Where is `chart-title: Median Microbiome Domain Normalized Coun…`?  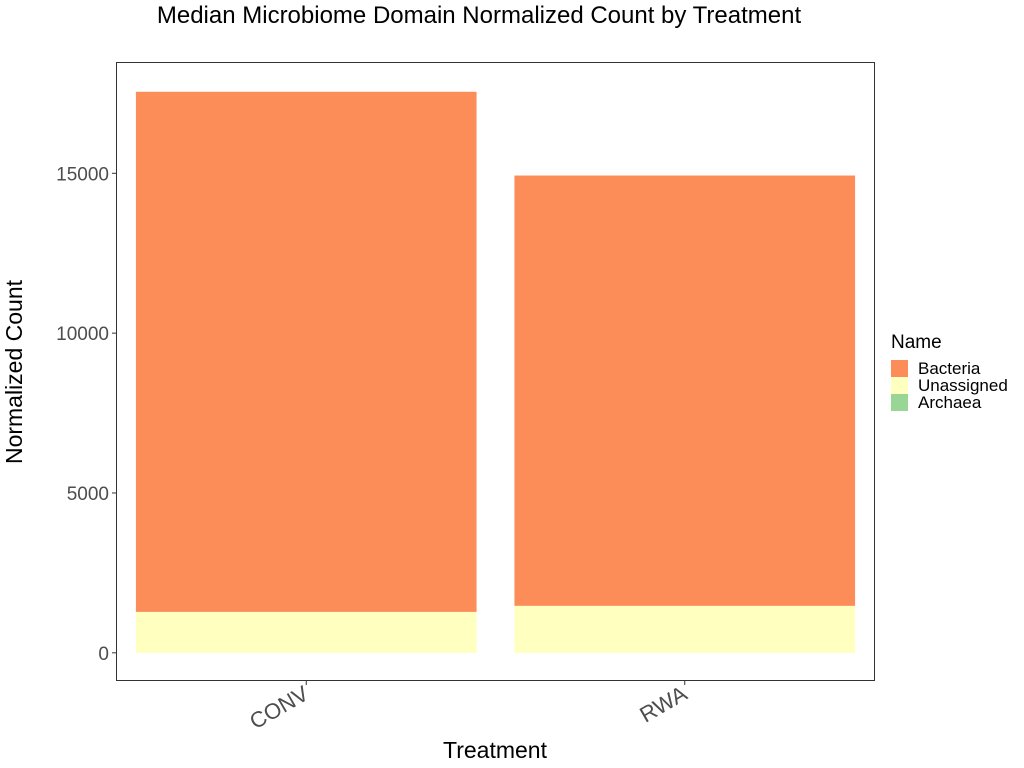 chart-title: Median Microbiome Domain Normalized Coun… is located at coordinates (479, 15).